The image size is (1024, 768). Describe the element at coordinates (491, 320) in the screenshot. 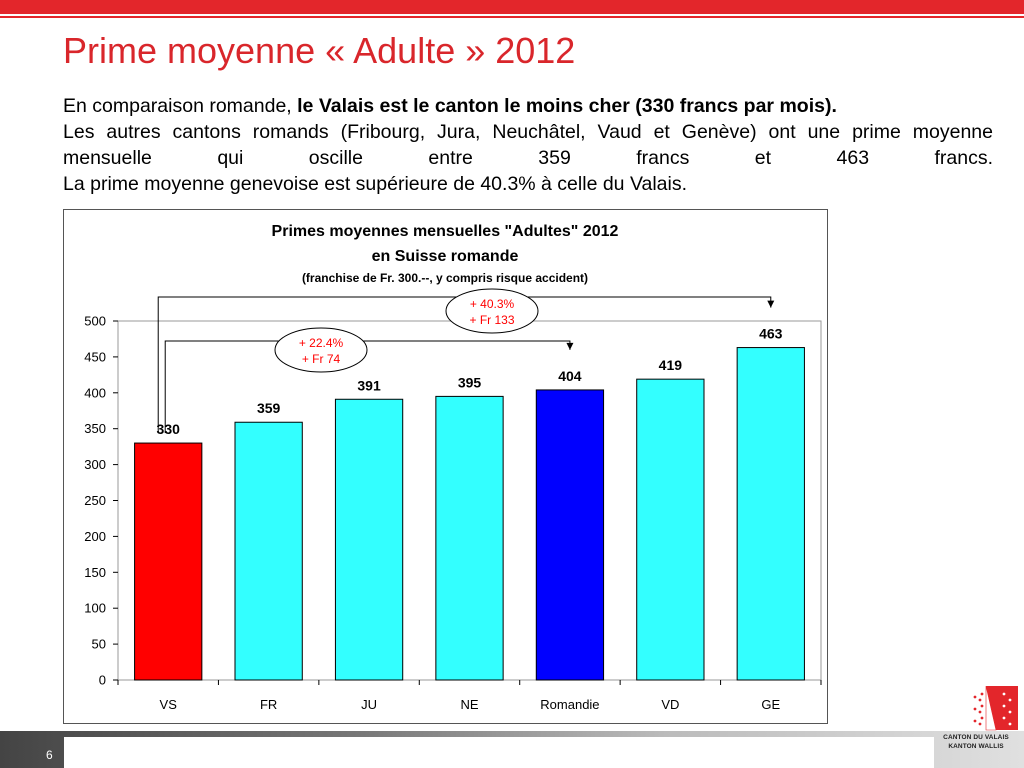

I see `annotation-amount: + Fr 133` at that location.